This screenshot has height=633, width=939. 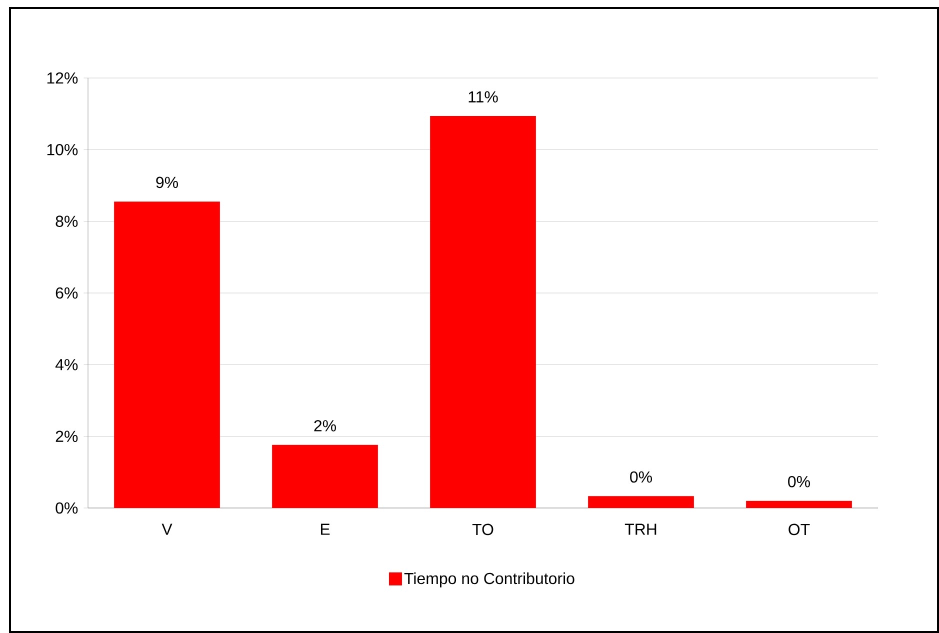 What do you see at coordinates (483, 530) in the screenshot?
I see `x-tick-label: TO` at bounding box center [483, 530].